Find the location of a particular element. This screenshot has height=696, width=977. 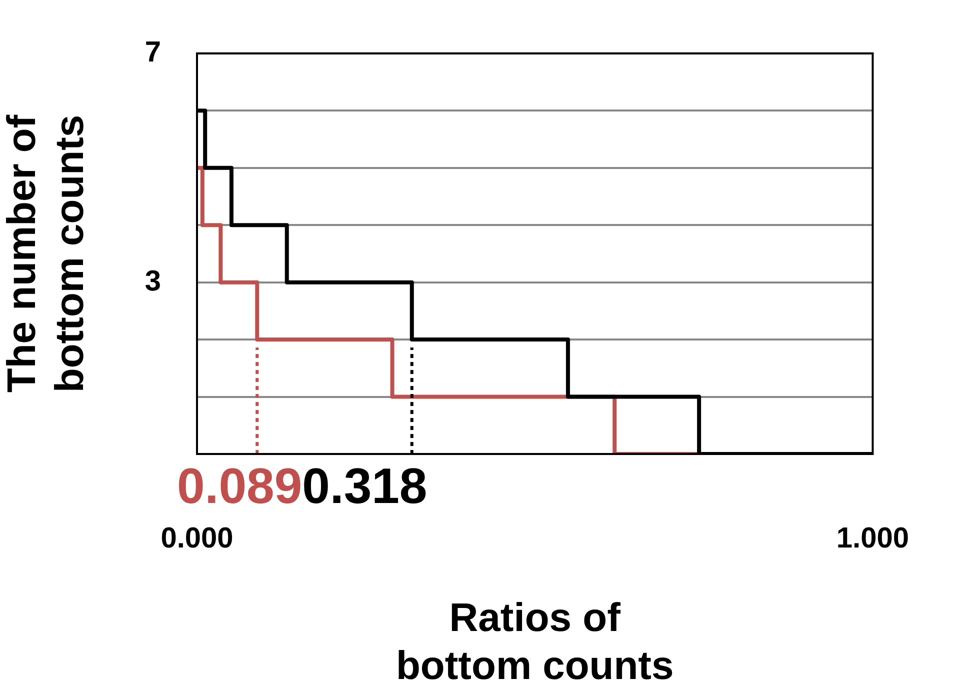

ref-line-label: 0.318 is located at coordinates (365, 486).